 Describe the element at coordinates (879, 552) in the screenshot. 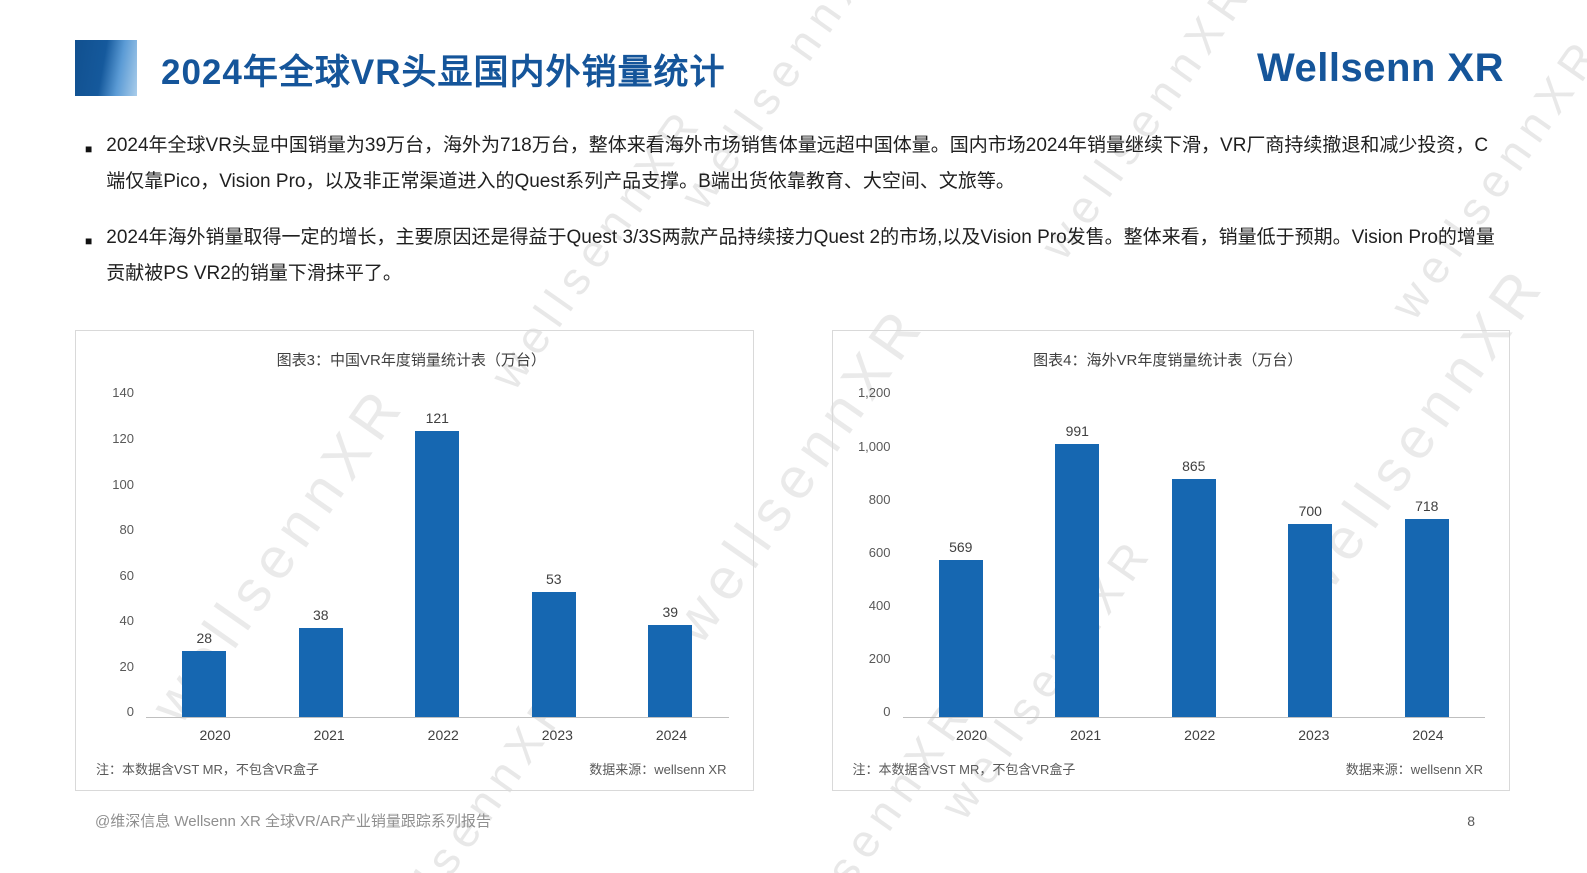

I see `y-tick-label: 600` at that location.